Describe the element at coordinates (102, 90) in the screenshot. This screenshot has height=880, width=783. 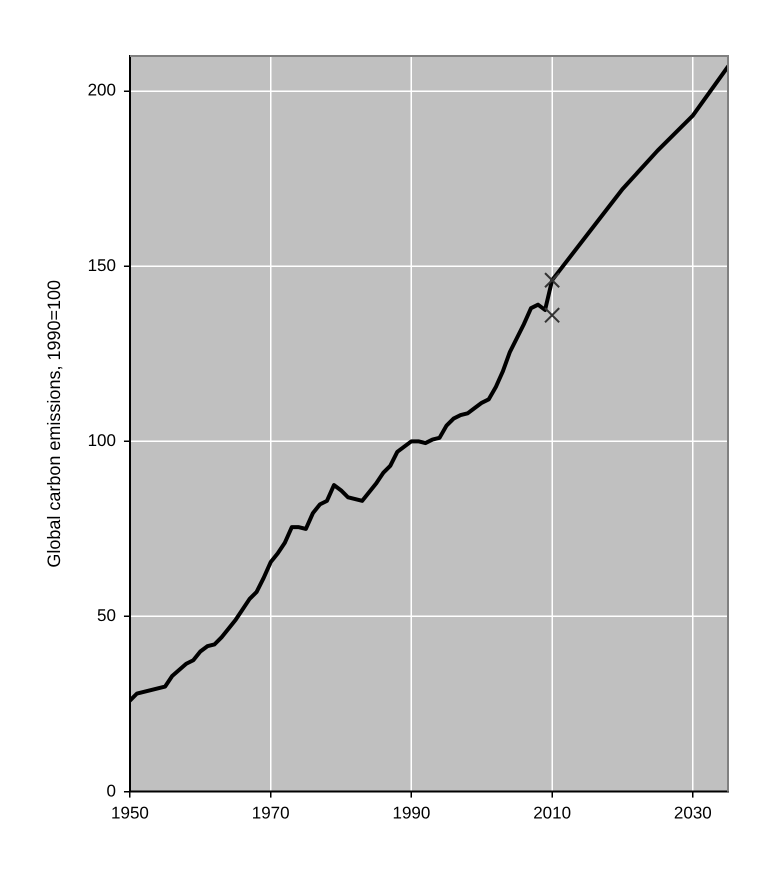
I see `y-tick-label: 200` at that location.